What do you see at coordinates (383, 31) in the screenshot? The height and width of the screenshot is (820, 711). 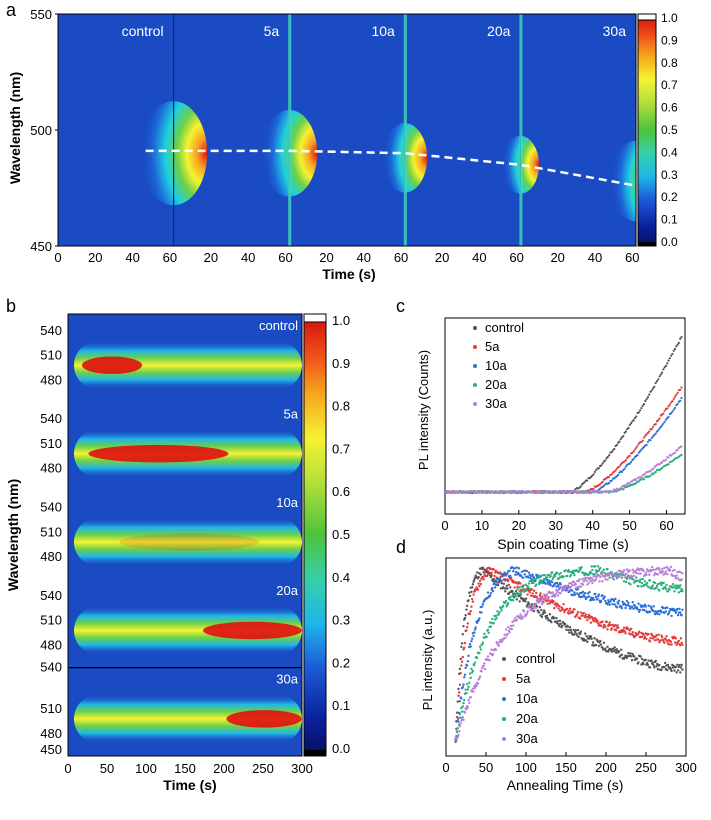 I see `panel-a-label-10a: 10a` at bounding box center [383, 31].